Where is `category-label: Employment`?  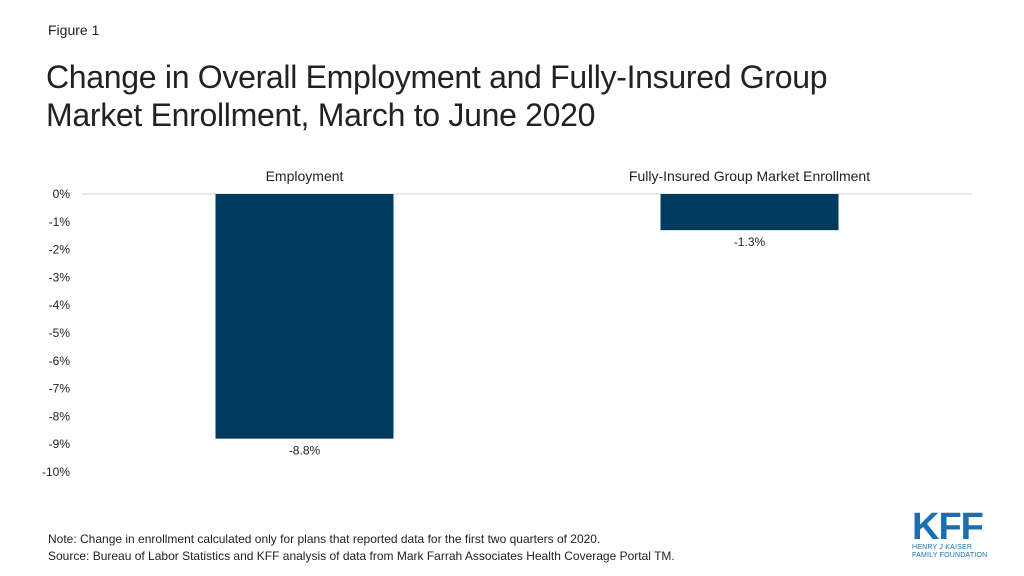
category-label: Employment is located at coordinates (305, 176).